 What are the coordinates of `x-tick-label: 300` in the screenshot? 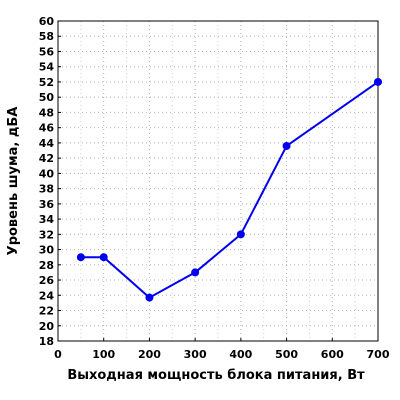 It's located at (195, 354).